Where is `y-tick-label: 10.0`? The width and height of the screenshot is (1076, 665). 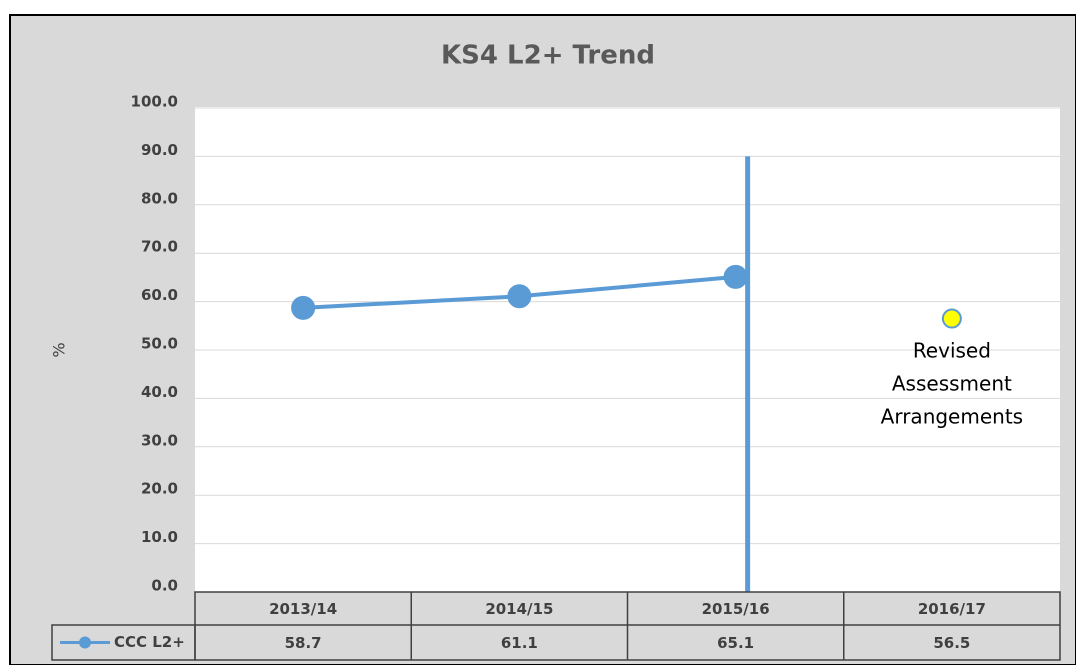
y-tick-label: 10.0 is located at coordinates (159, 537).